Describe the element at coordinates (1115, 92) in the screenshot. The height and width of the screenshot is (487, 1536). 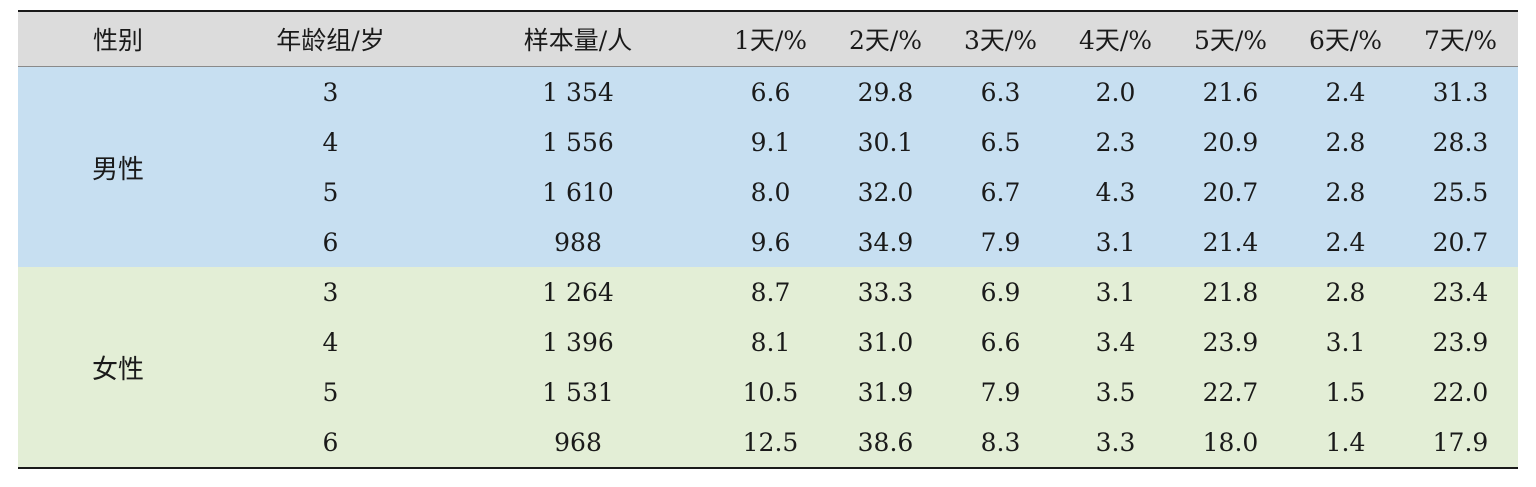
I see `day-4-cell: 2.0` at that location.